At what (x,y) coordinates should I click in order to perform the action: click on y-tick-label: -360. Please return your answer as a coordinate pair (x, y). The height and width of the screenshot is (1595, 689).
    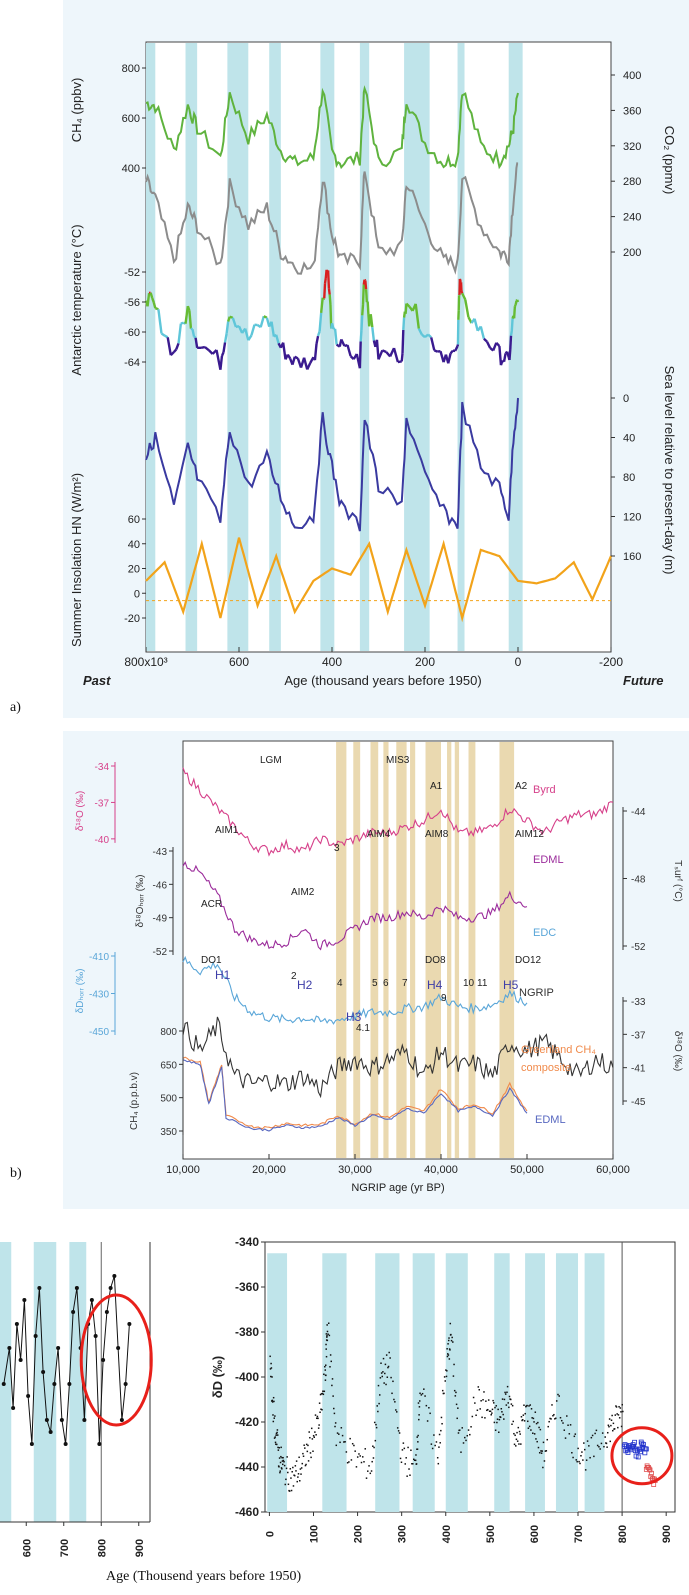
    Looking at the image, I should click on (247, 1287).